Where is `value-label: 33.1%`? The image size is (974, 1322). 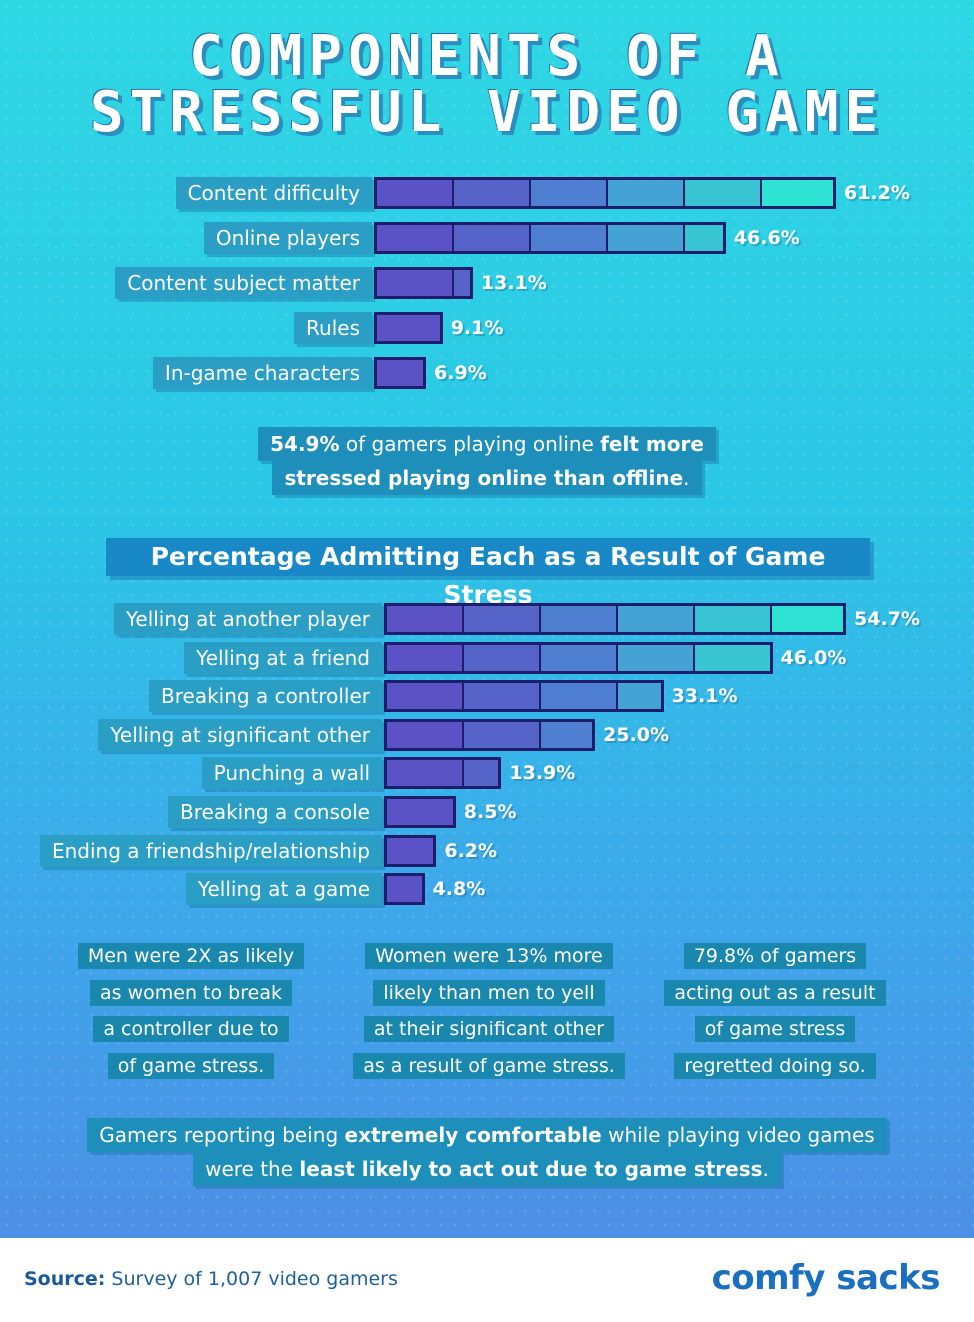 value-label: 33.1% is located at coordinates (704, 696).